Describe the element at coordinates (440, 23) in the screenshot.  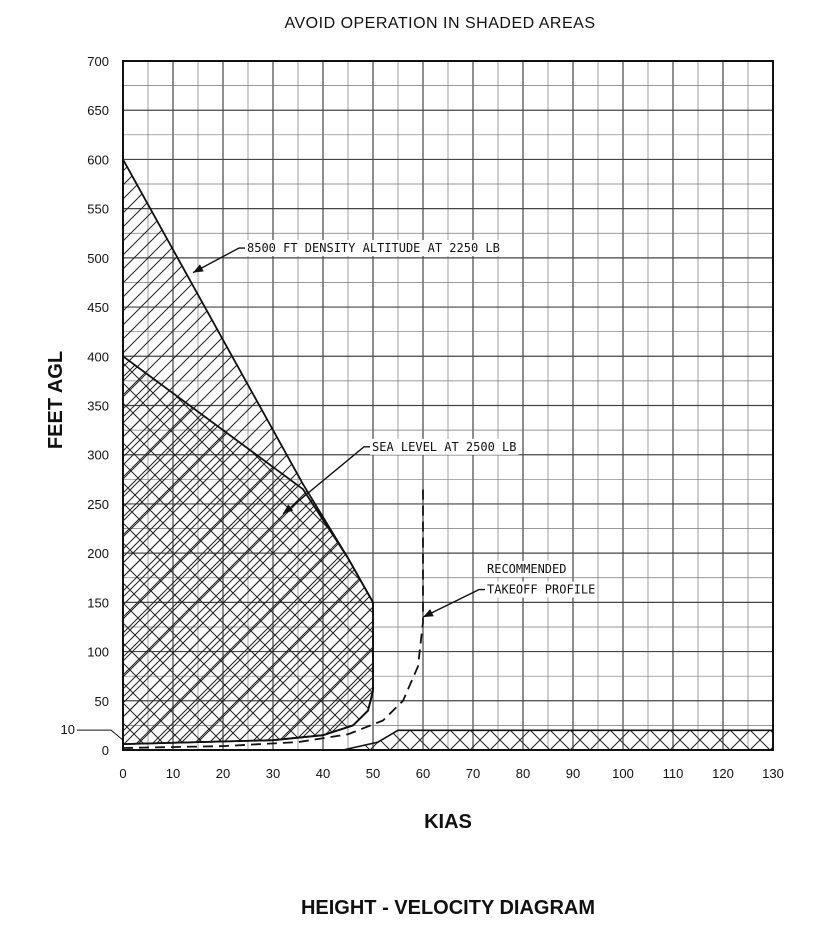
I see `chart-title: AVOID OPERATION IN SHADED AREAS` at that location.